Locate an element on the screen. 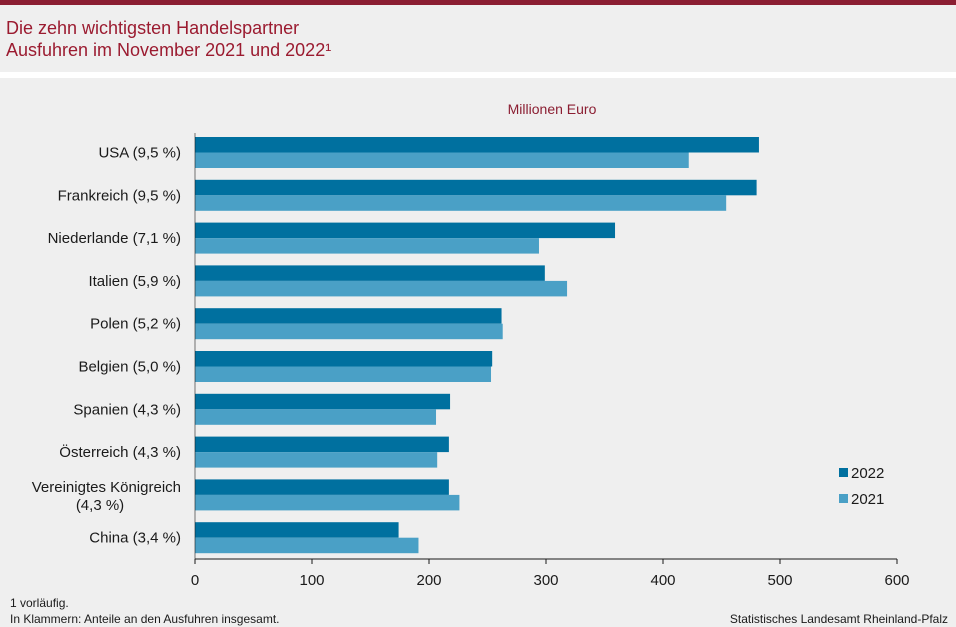 The height and width of the screenshot is (627, 956). category-label: Niederlande (7,1 %) is located at coordinates (114, 238).